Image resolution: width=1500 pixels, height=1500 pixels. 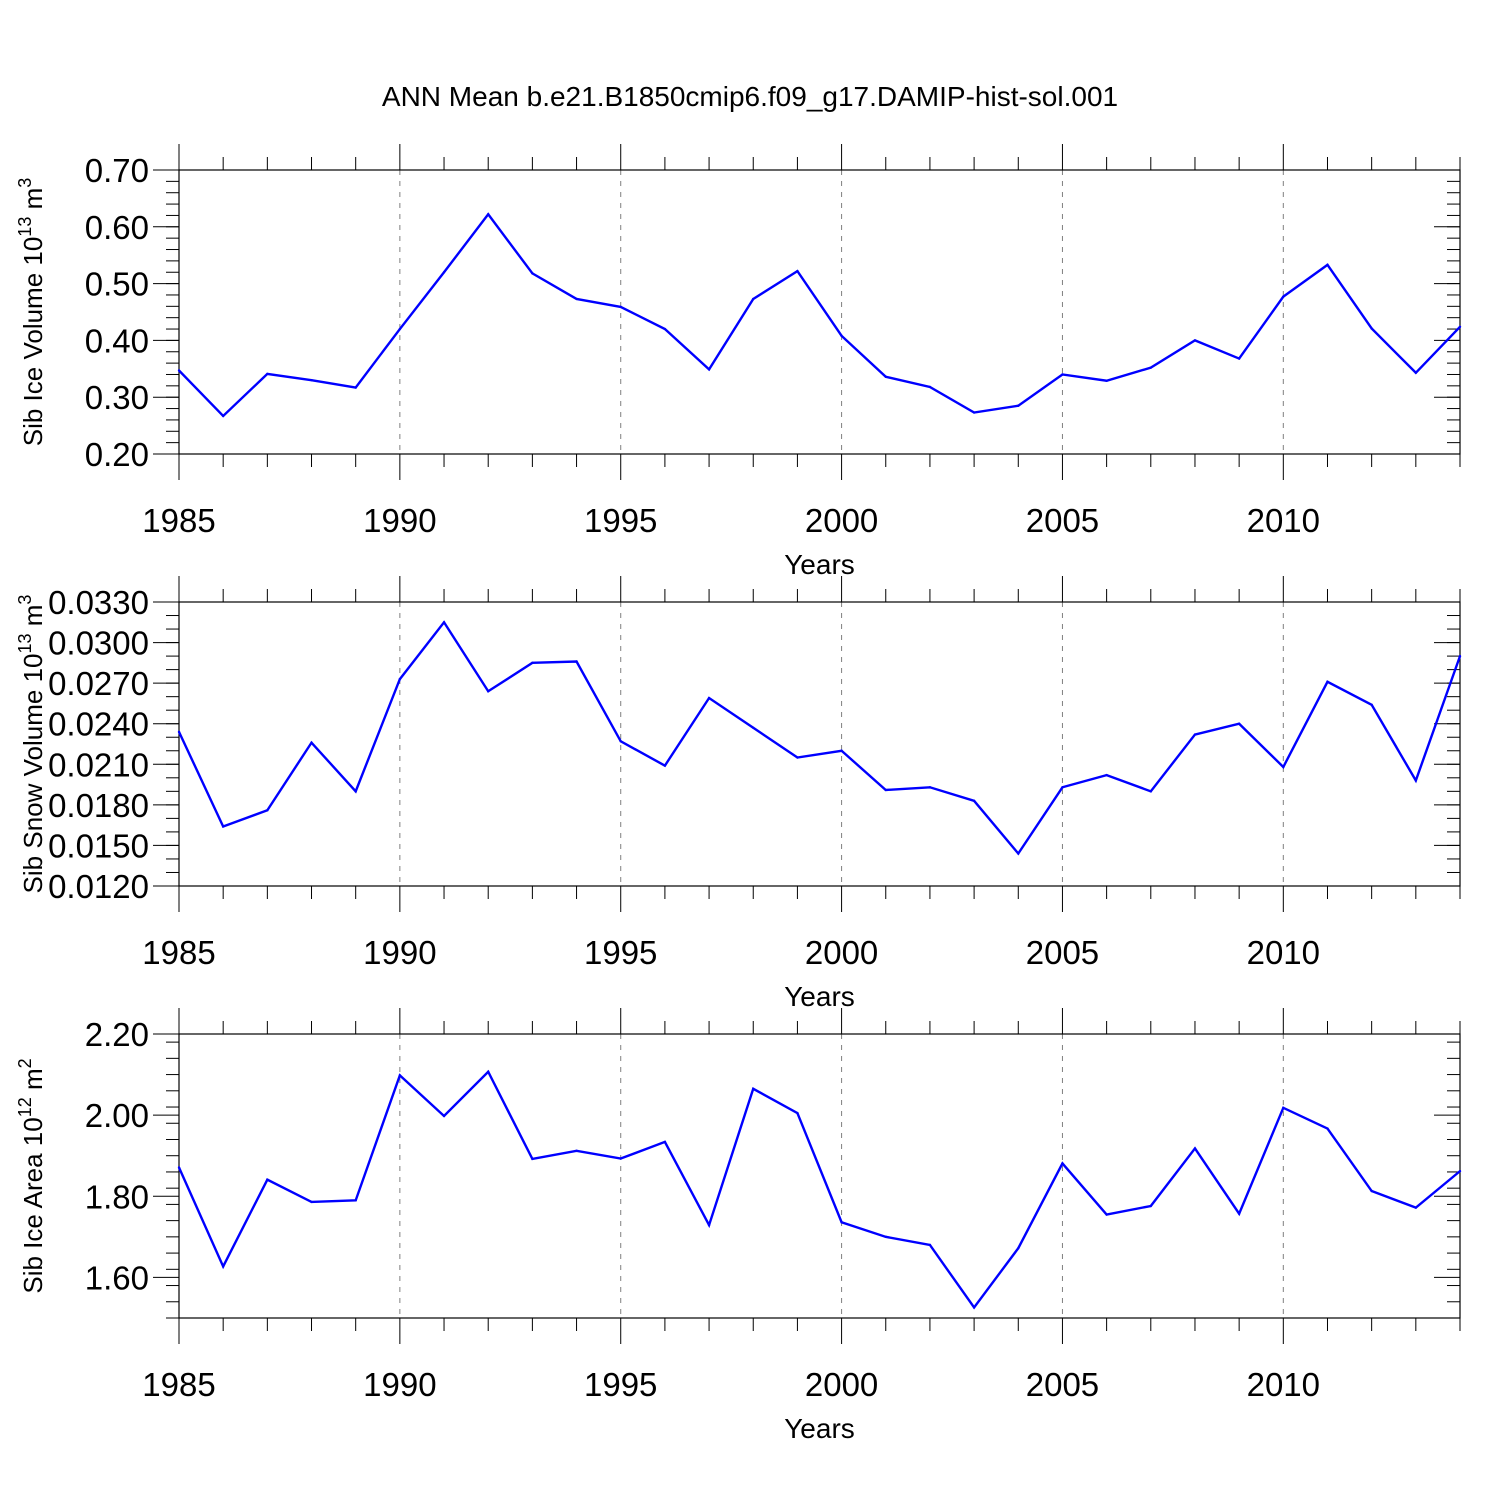 What do you see at coordinates (117, 170) in the screenshot?
I see `y-tick-label: 0.70` at bounding box center [117, 170].